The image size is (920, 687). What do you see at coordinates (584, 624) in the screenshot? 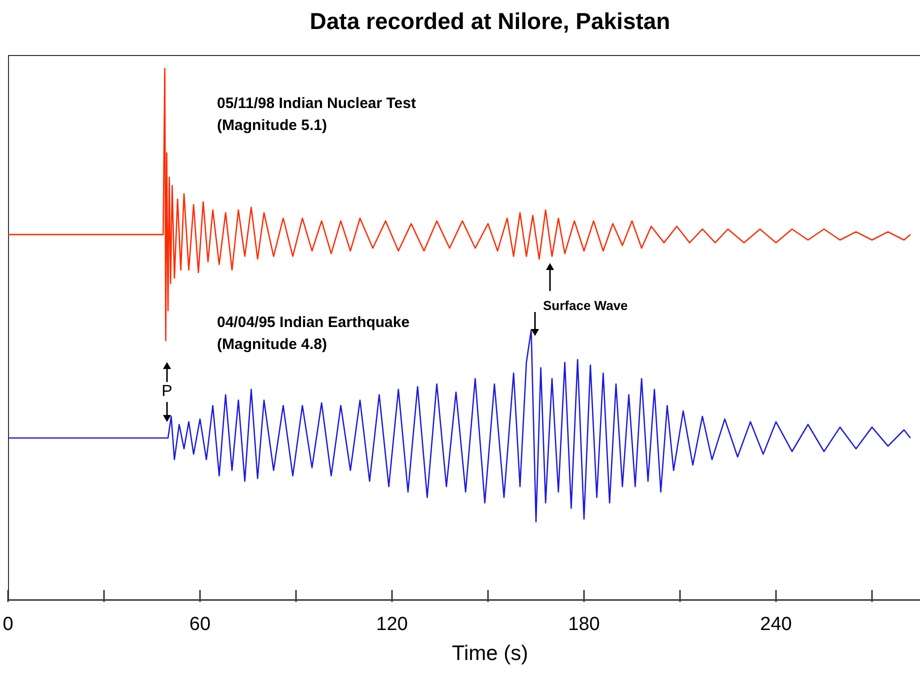
I see `x-tick-label: 180` at bounding box center [584, 624].